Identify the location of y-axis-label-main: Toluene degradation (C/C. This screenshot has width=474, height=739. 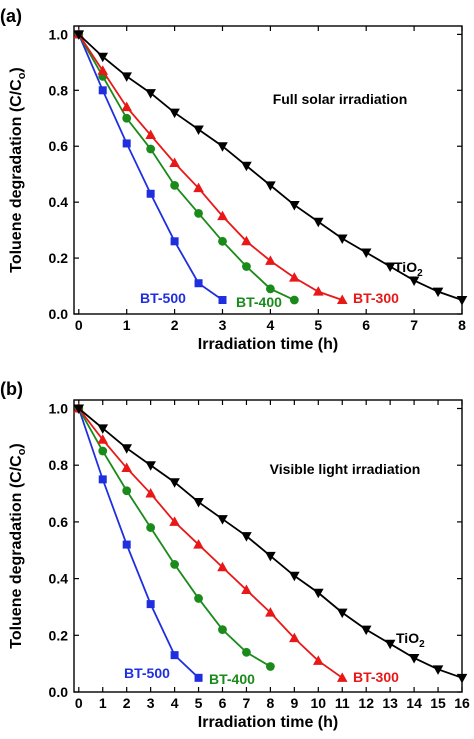
(16, 176).